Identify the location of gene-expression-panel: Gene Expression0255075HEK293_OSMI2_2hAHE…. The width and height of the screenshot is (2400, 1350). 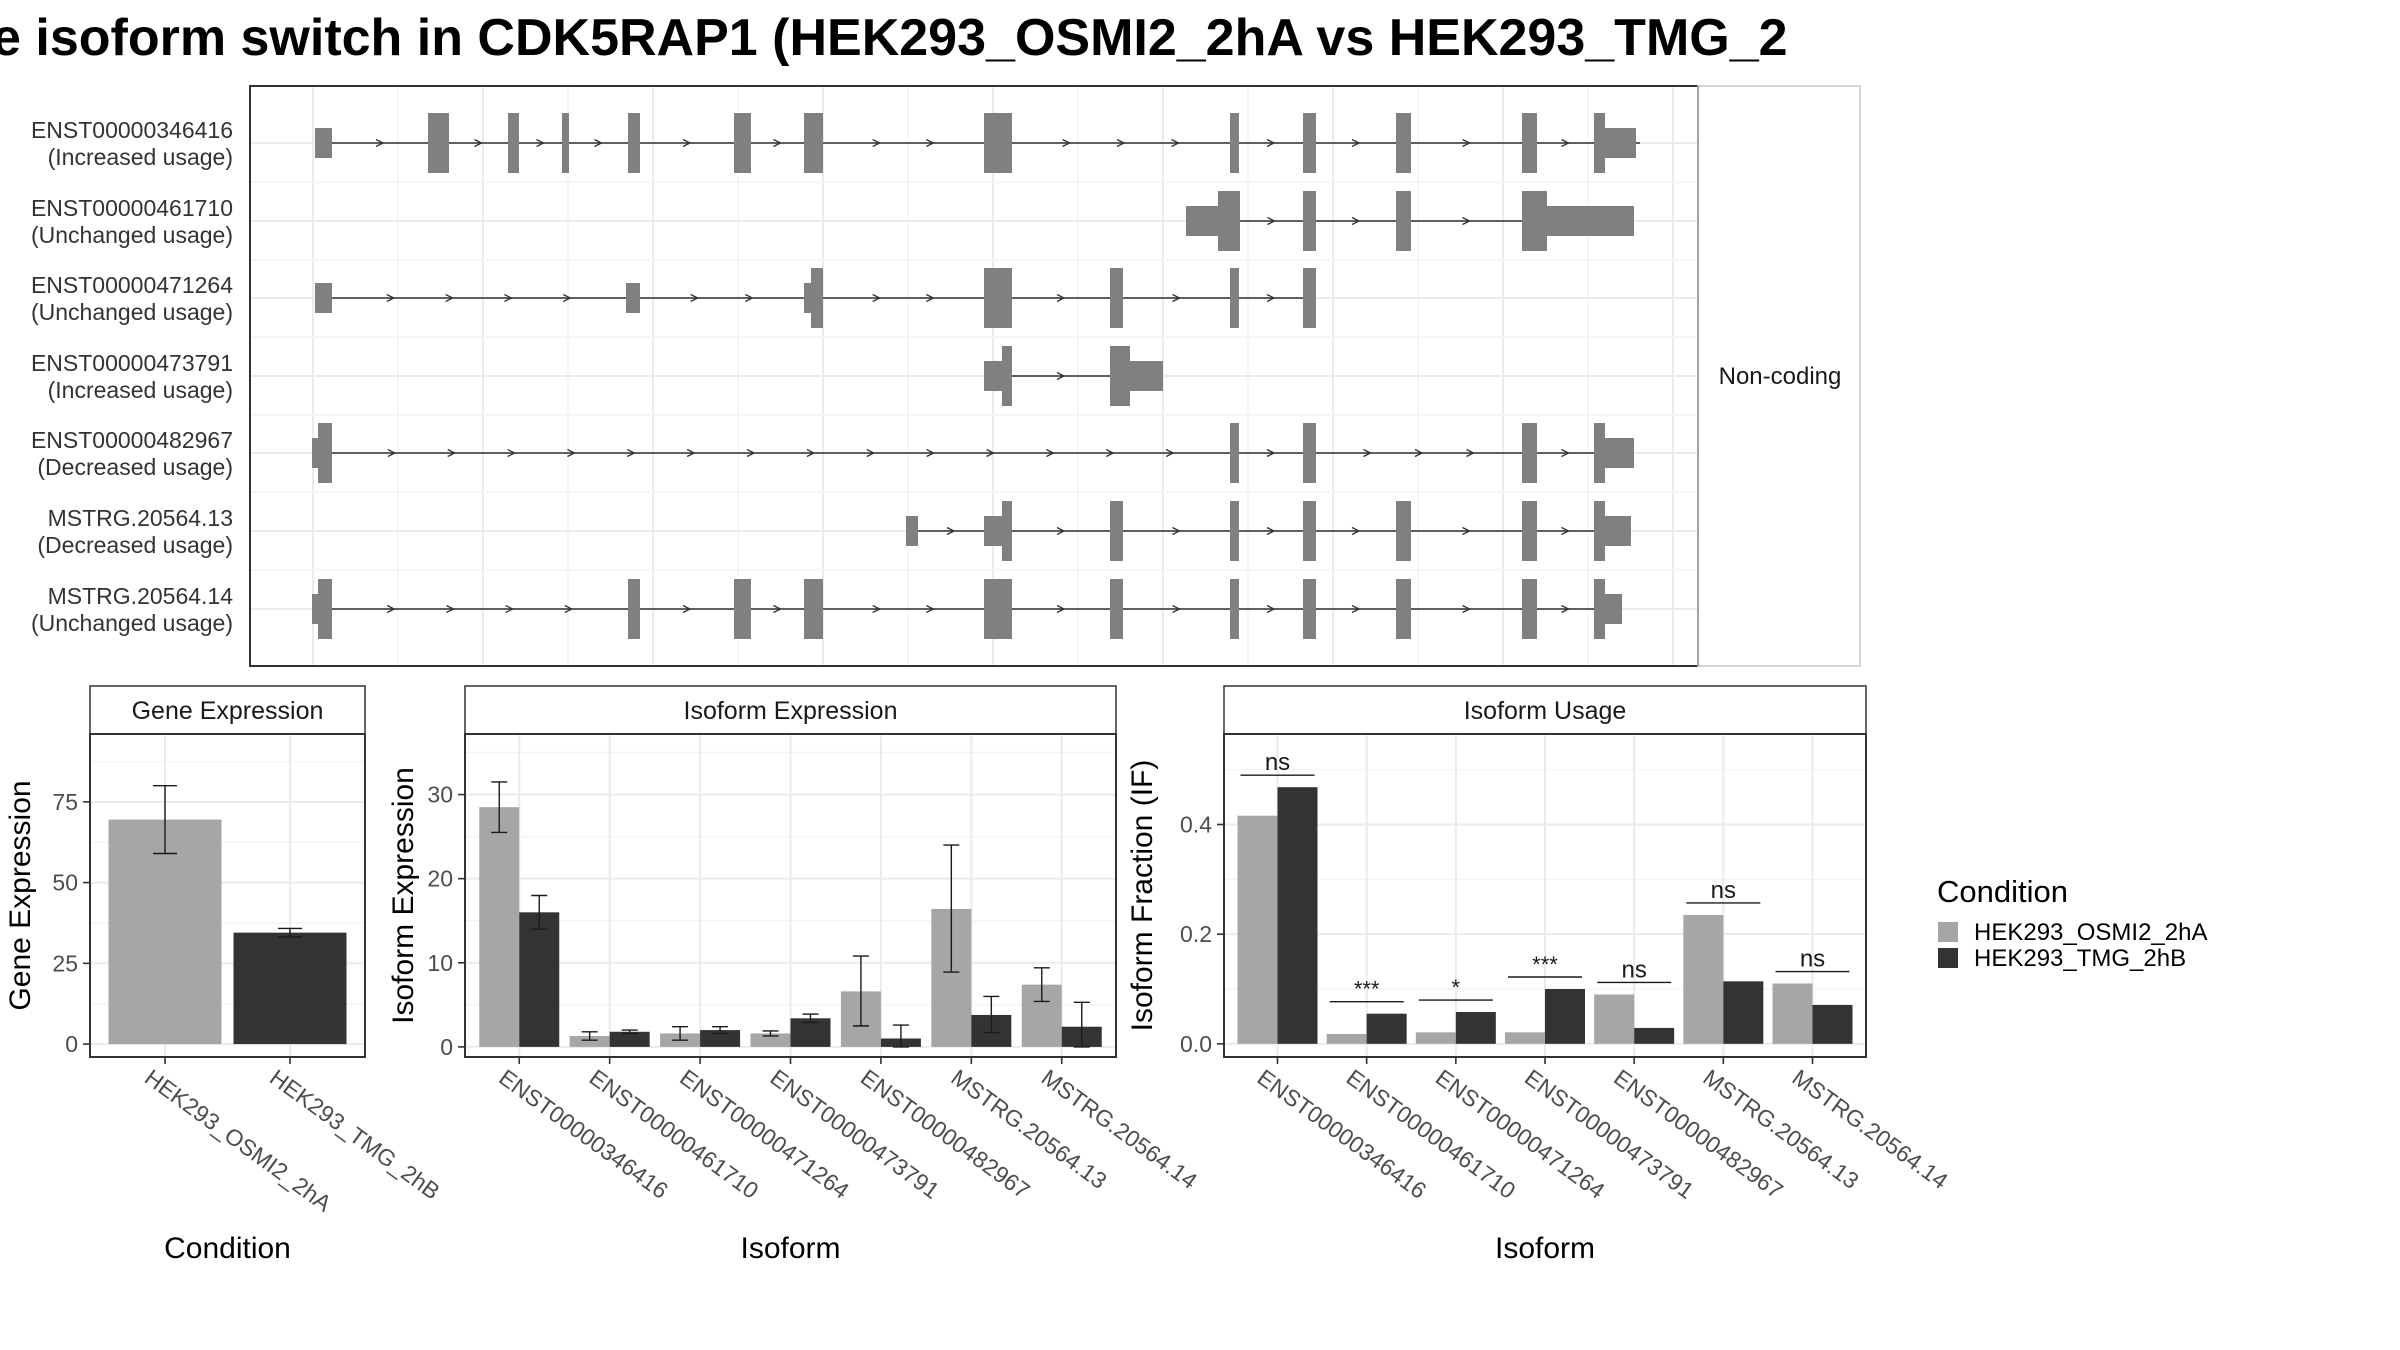
(224, 975).